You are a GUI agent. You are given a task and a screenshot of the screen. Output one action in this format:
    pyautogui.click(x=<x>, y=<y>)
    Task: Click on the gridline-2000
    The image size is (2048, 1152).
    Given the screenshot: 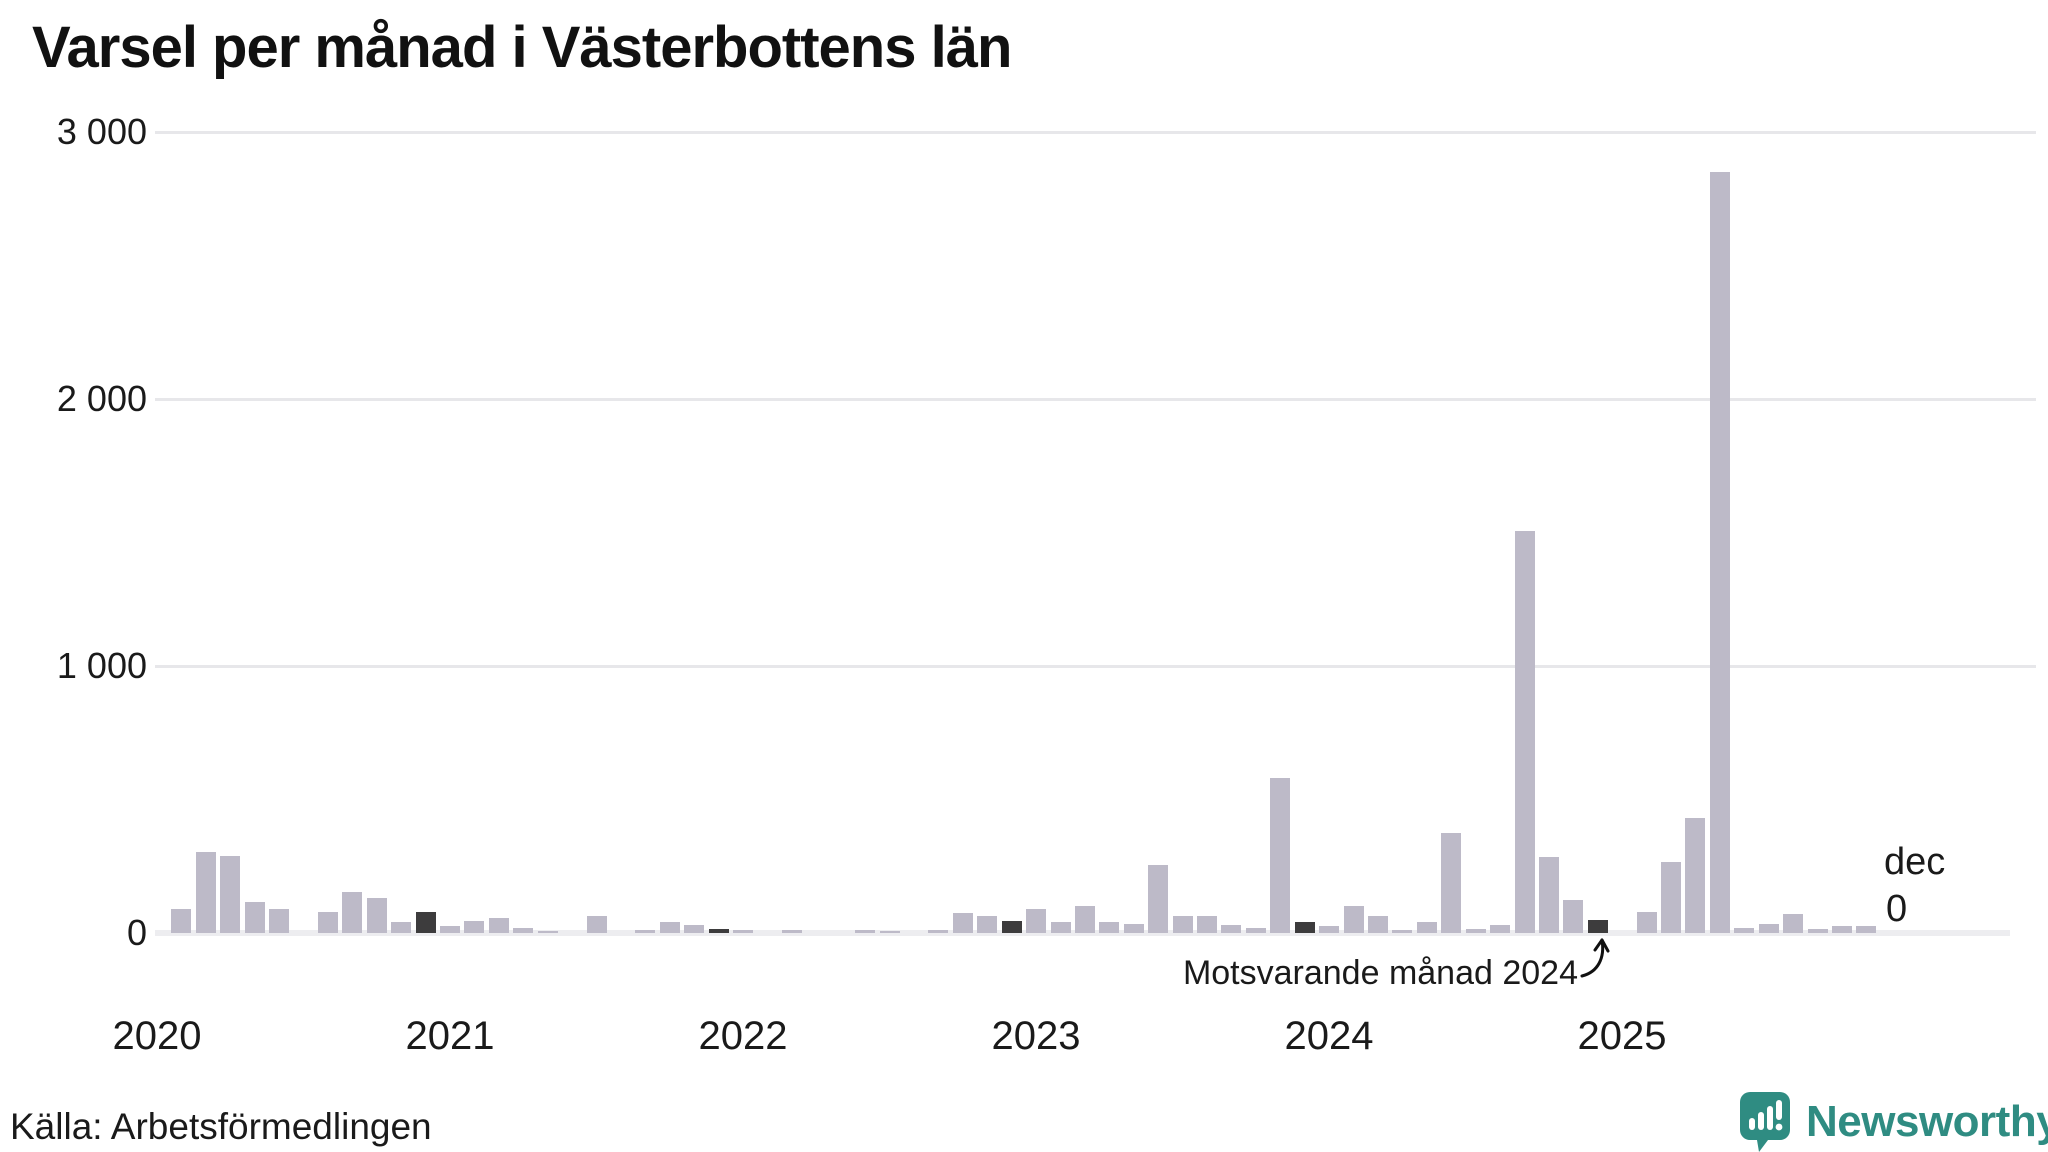 What is the action you would take?
    pyautogui.click(x=1095, y=399)
    